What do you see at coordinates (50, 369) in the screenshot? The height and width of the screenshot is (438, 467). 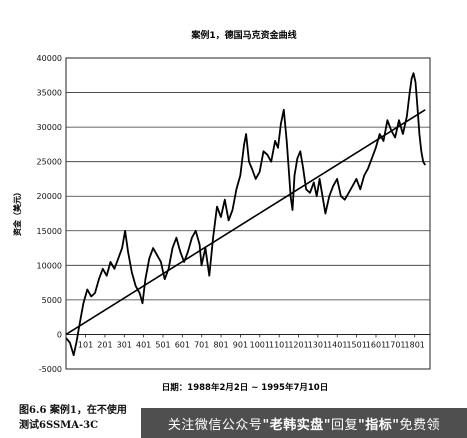 I see `y-tick-label: -5000` at bounding box center [50, 369].